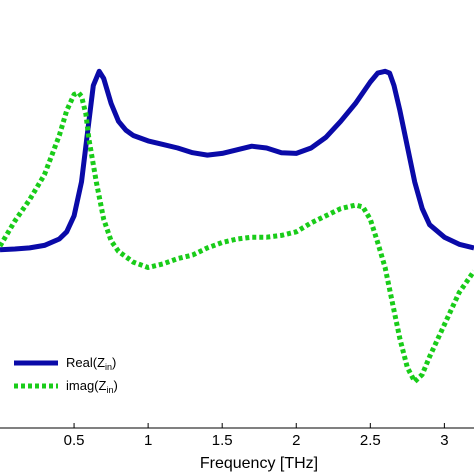 The image size is (474, 474). What do you see at coordinates (370, 440) in the screenshot?
I see `x-tick-label: 2.5` at bounding box center [370, 440].